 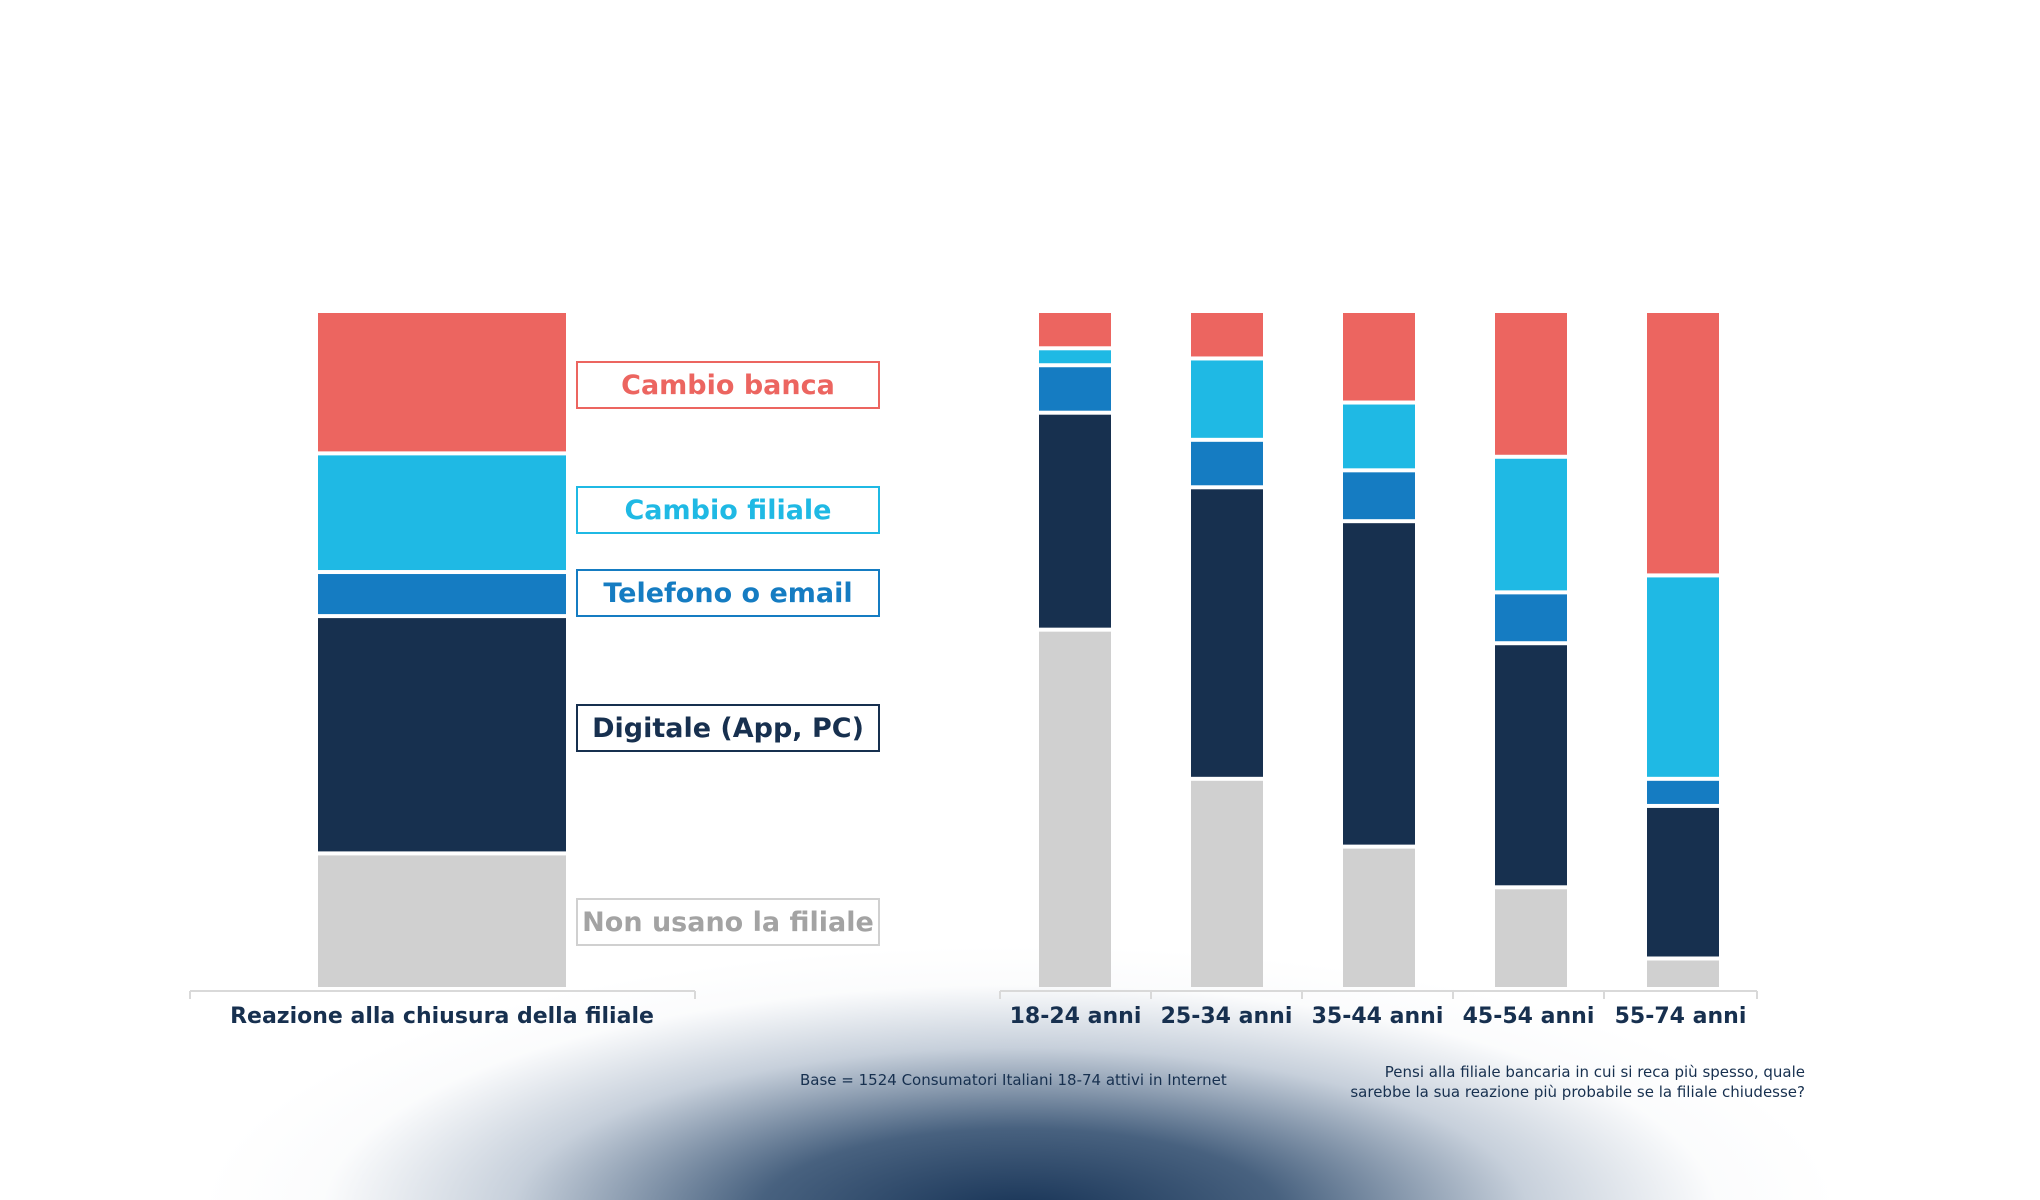 I want to click on category-label-35-44: 35-44 anni, so click(x=1377, y=1016).